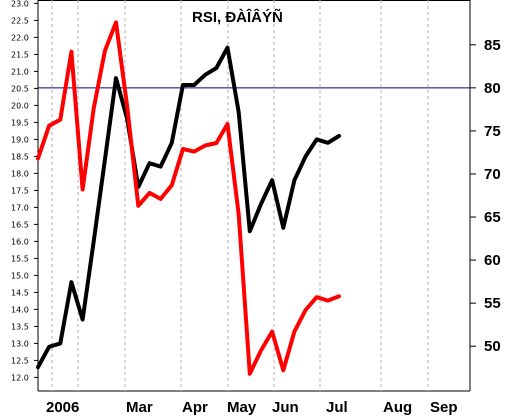 The height and width of the screenshot is (416, 506). I want to click on x-label-6: Aug, so click(397, 407).